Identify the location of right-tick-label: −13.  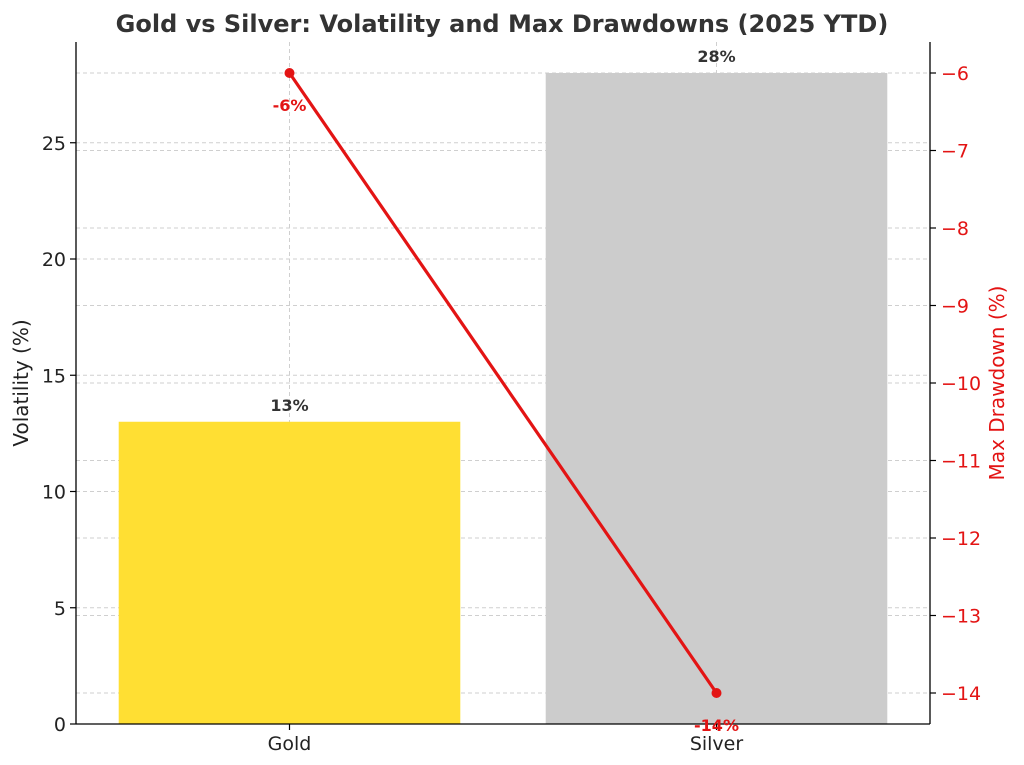
(961, 617).